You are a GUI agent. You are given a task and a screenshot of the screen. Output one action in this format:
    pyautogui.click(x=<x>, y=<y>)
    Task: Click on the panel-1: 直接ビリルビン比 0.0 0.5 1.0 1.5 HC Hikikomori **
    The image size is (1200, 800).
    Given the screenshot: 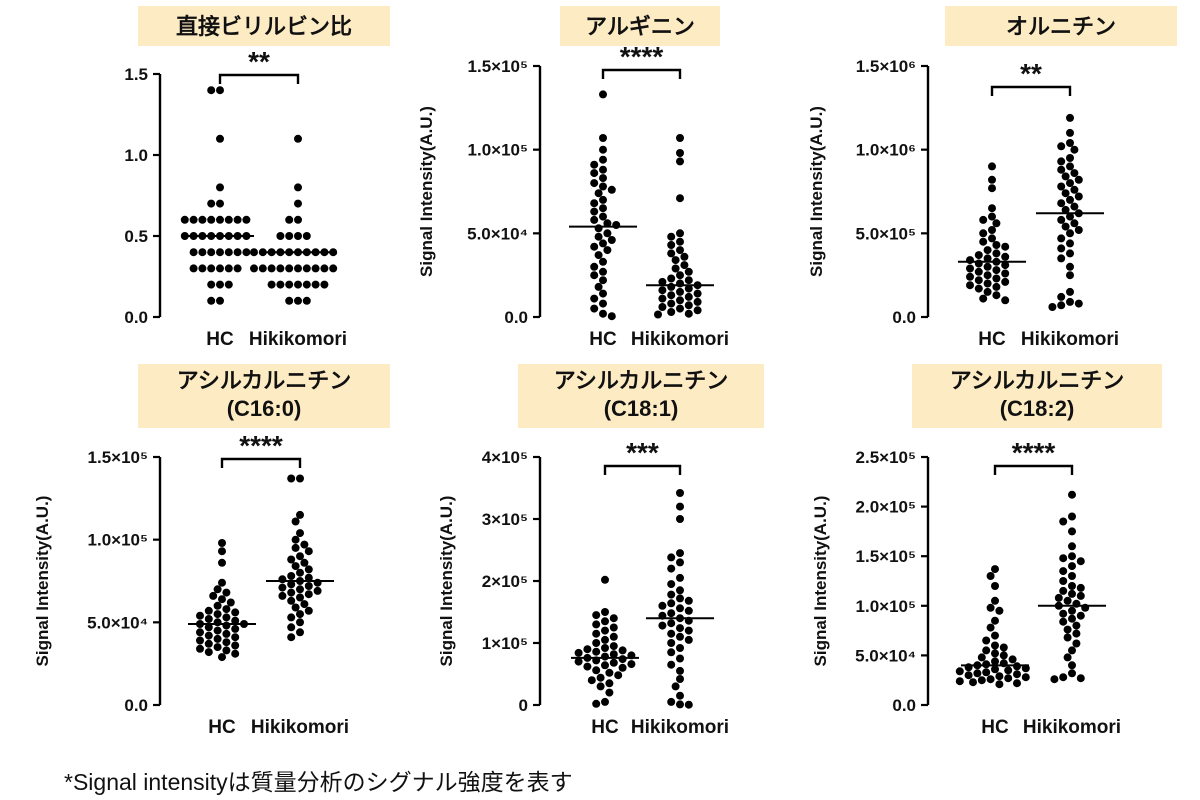 What is the action you would take?
    pyautogui.click(x=257, y=178)
    